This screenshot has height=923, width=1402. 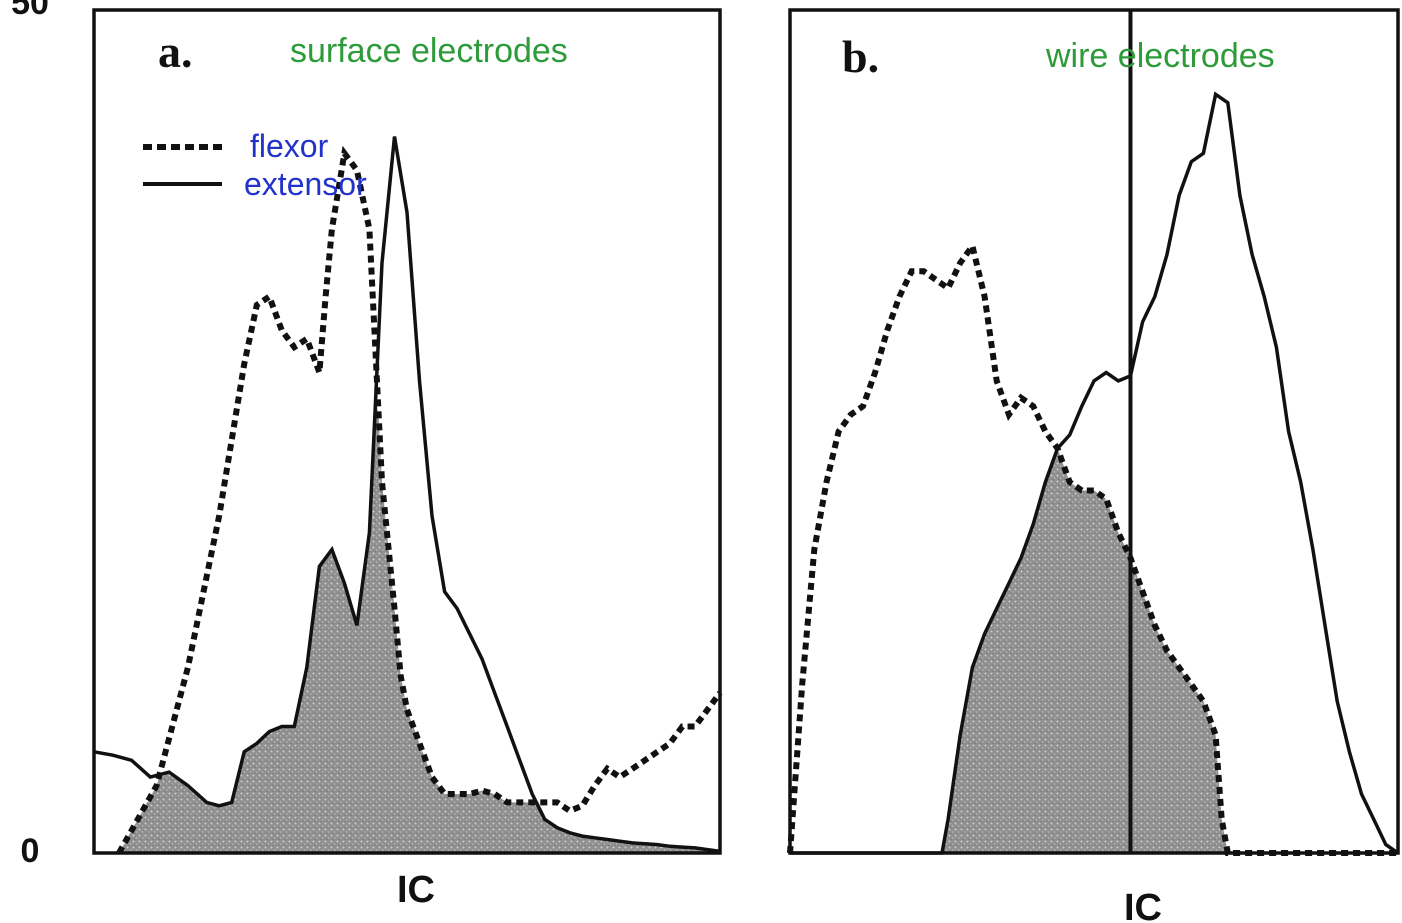 What do you see at coordinates (255, 165) in the screenshot?
I see `legend: flexor extensor` at bounding box center [255, 165].